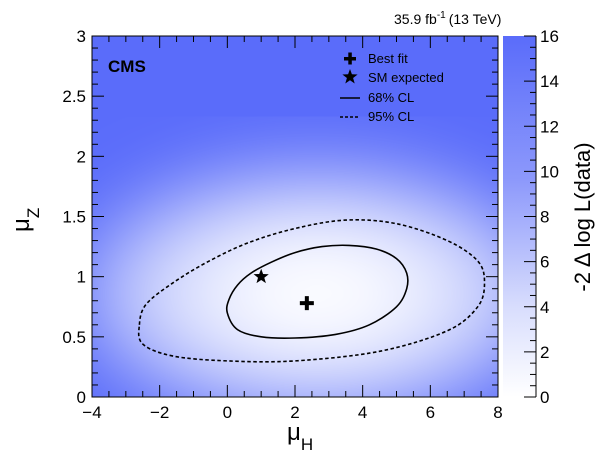  Describe the element at coordinates (406, 77) in the screenshot. I see `legend-label-sm-expected: SM expected` at that location.